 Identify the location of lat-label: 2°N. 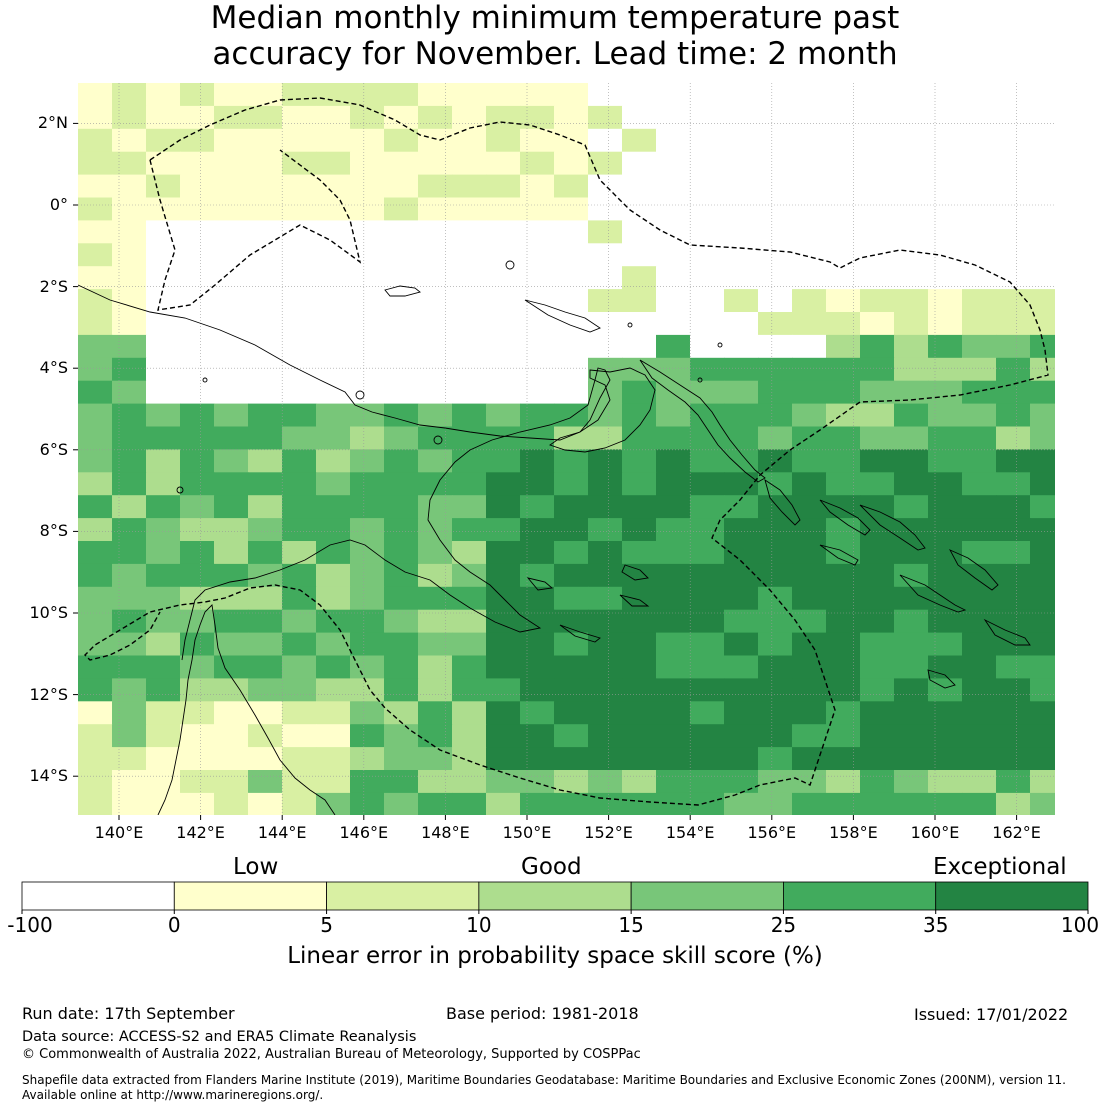
(52, 123).